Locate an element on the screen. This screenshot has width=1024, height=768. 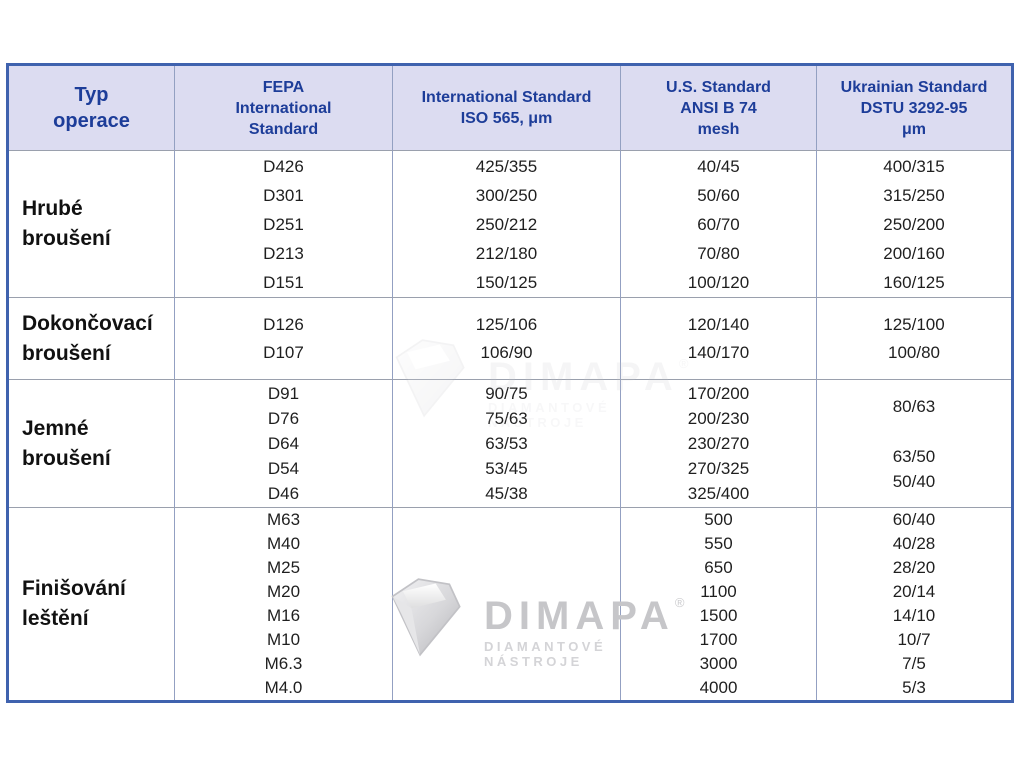
row-label-finisovani-lesteni: Finišování leštění is located at coordinates (92, 604).